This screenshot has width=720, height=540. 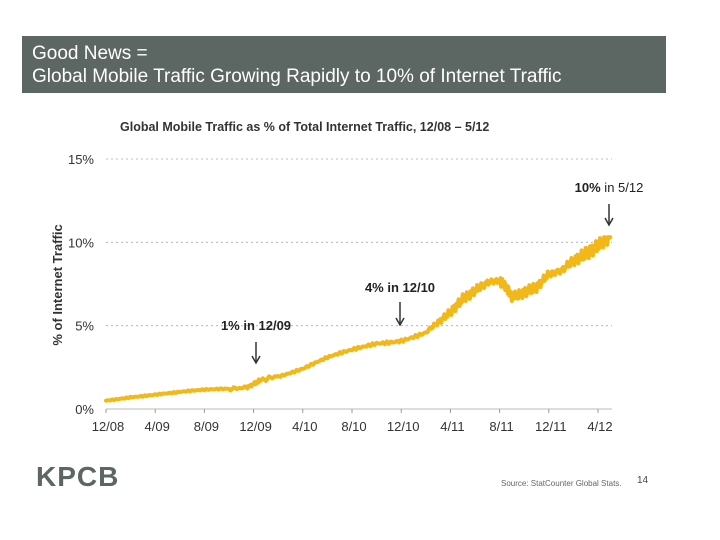 I want to click on y-tick-label: 10%, so click(x=81, y=242).